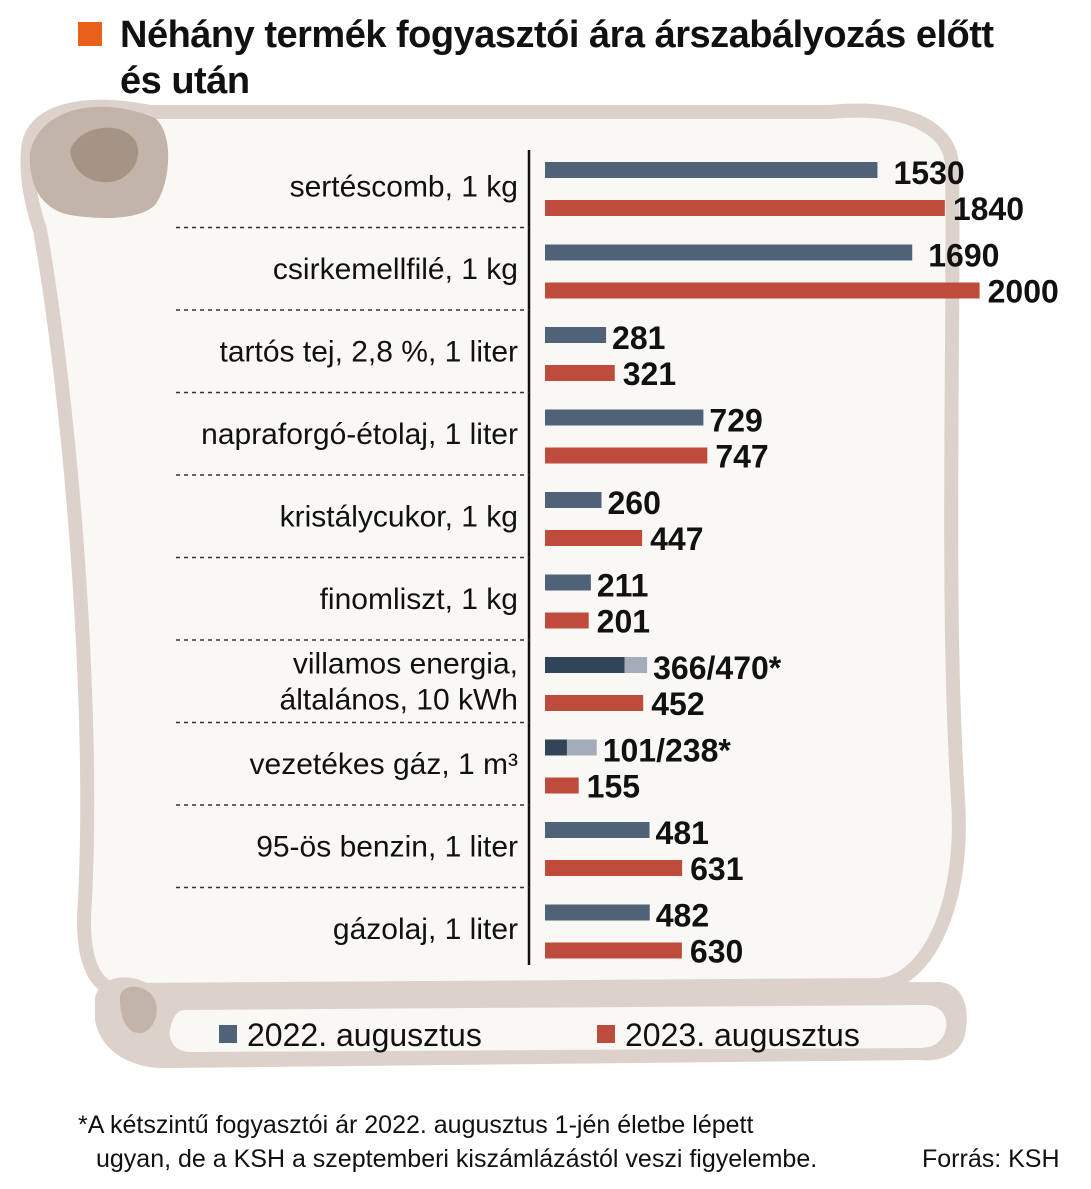  What do you see at coordinates (90, 34) in the screenshot?
I see `title-marker-icon` at bounding box center [90, 34].